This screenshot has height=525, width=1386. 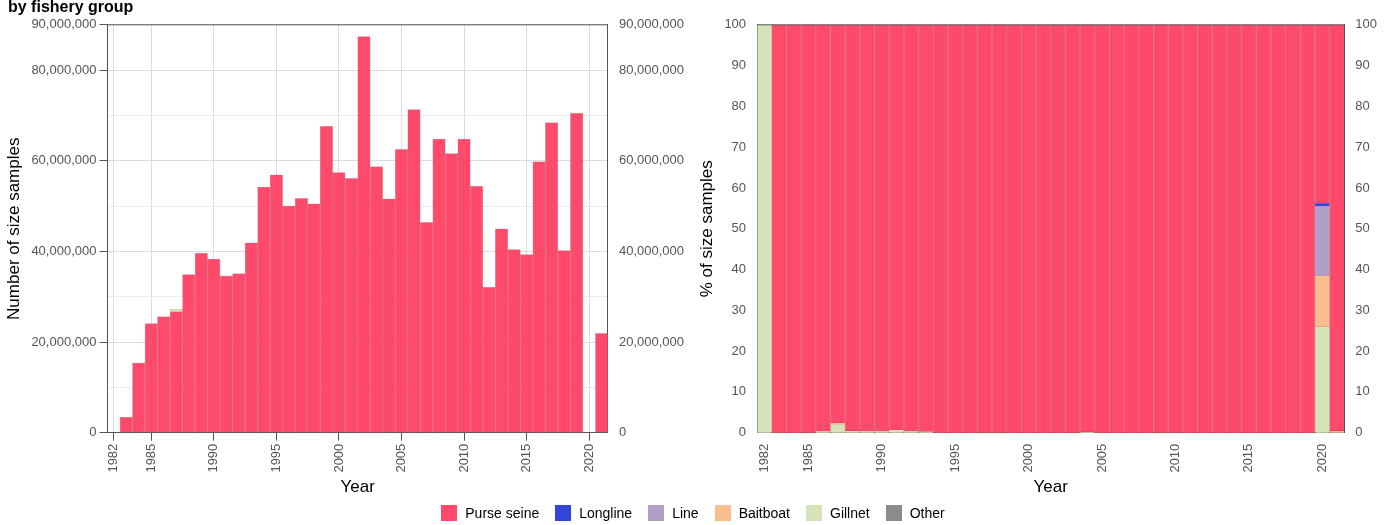 What do you see at coordinates (1362, 65) in the screenshot?
I see `y2-tick-label: 90` at bounding box center [1362, 65].